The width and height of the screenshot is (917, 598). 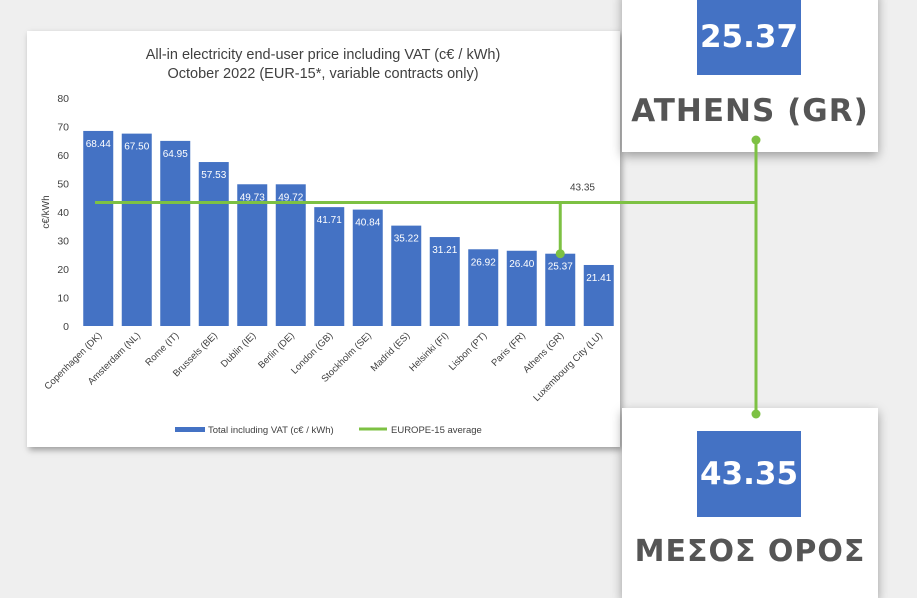 I want to click on bar-value-label: 49.72, so click(x=290, y=197).